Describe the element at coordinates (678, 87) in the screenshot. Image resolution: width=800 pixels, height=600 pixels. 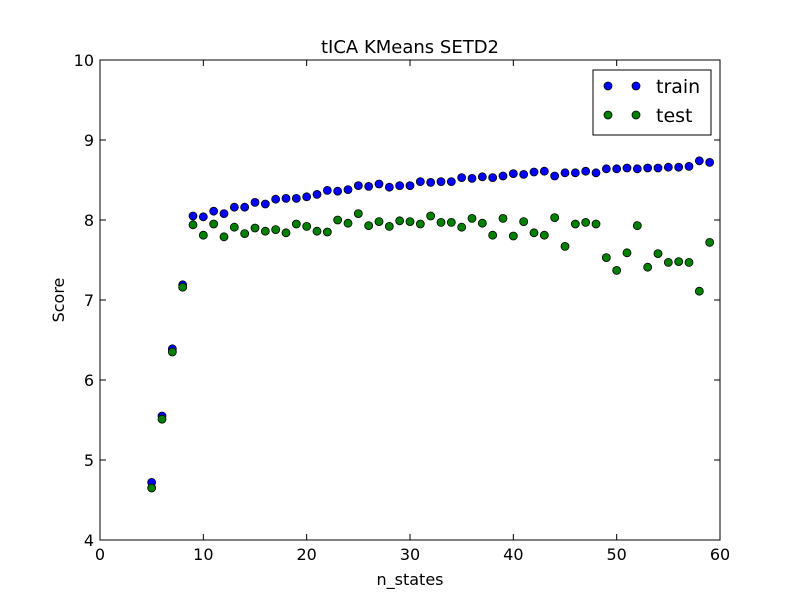
I see `legend-label-train: train` at that location.